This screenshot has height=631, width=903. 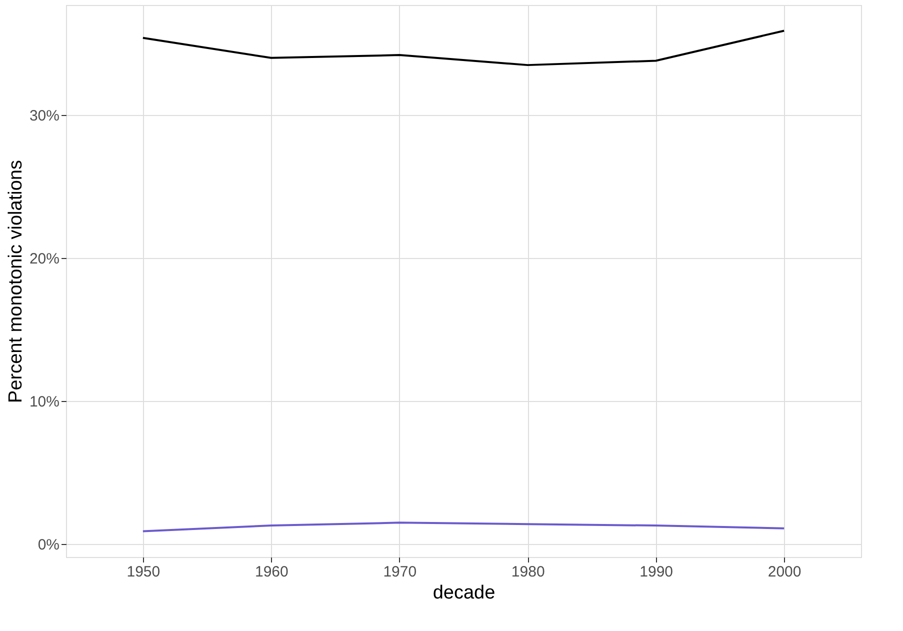 I want to click on x-tick-label: 2000, so click(x=785, y=572).